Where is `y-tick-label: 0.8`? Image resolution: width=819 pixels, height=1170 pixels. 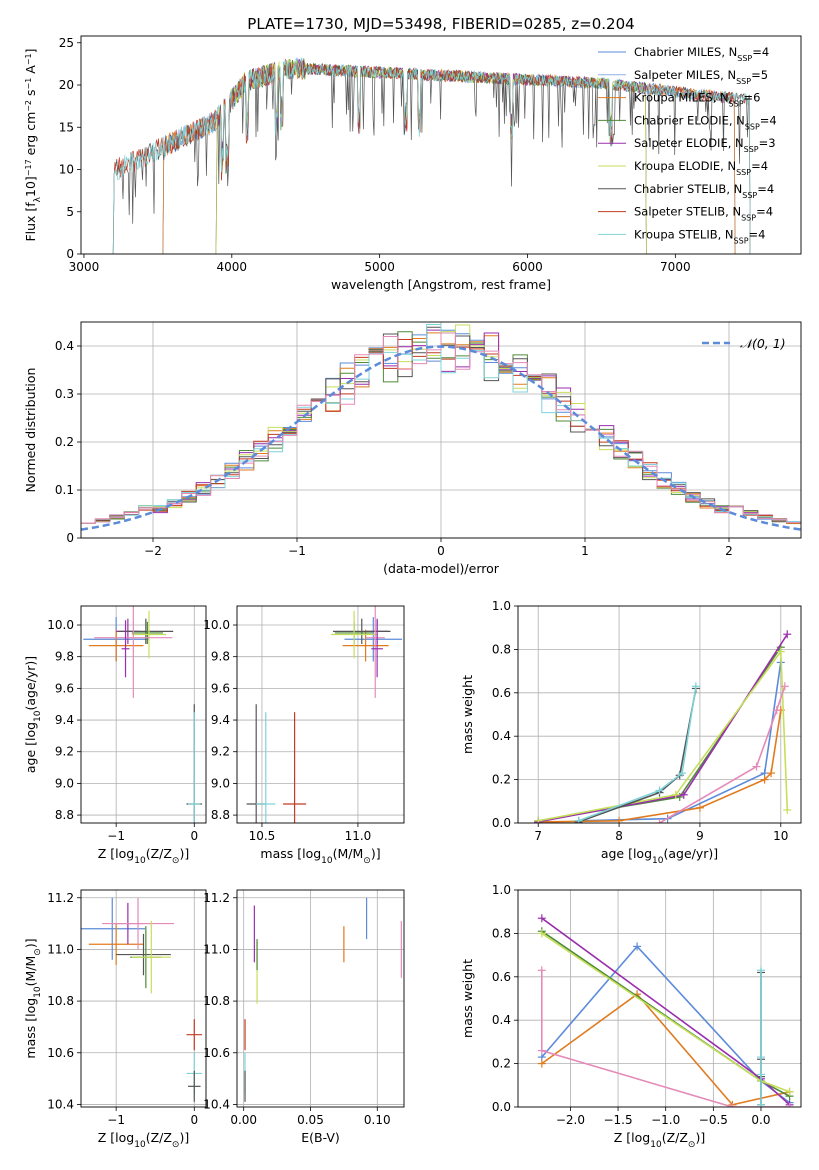
y-tick-label: 0.8 is located at coordinates (501, 649).